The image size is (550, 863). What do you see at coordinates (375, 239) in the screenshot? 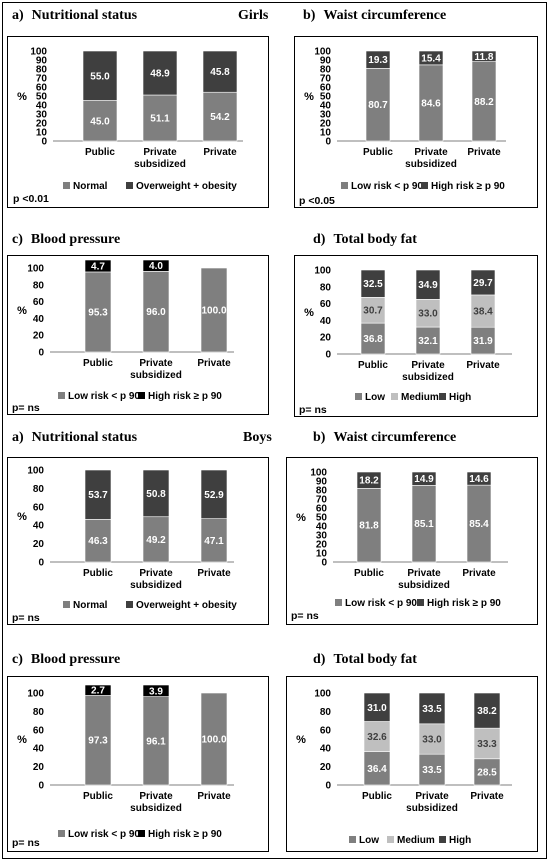
I see `panel-title-text: Total body fat` at bounding box center [375, 239].